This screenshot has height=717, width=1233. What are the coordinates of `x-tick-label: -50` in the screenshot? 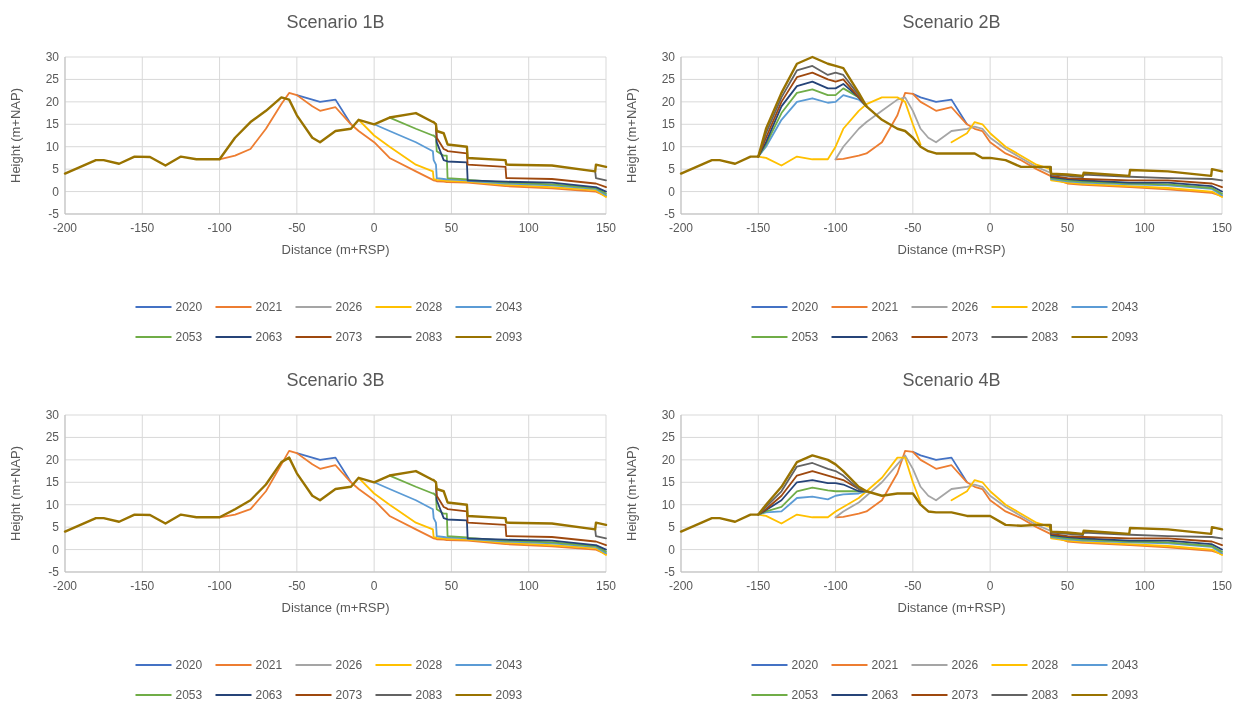 It's located at (913, 586).